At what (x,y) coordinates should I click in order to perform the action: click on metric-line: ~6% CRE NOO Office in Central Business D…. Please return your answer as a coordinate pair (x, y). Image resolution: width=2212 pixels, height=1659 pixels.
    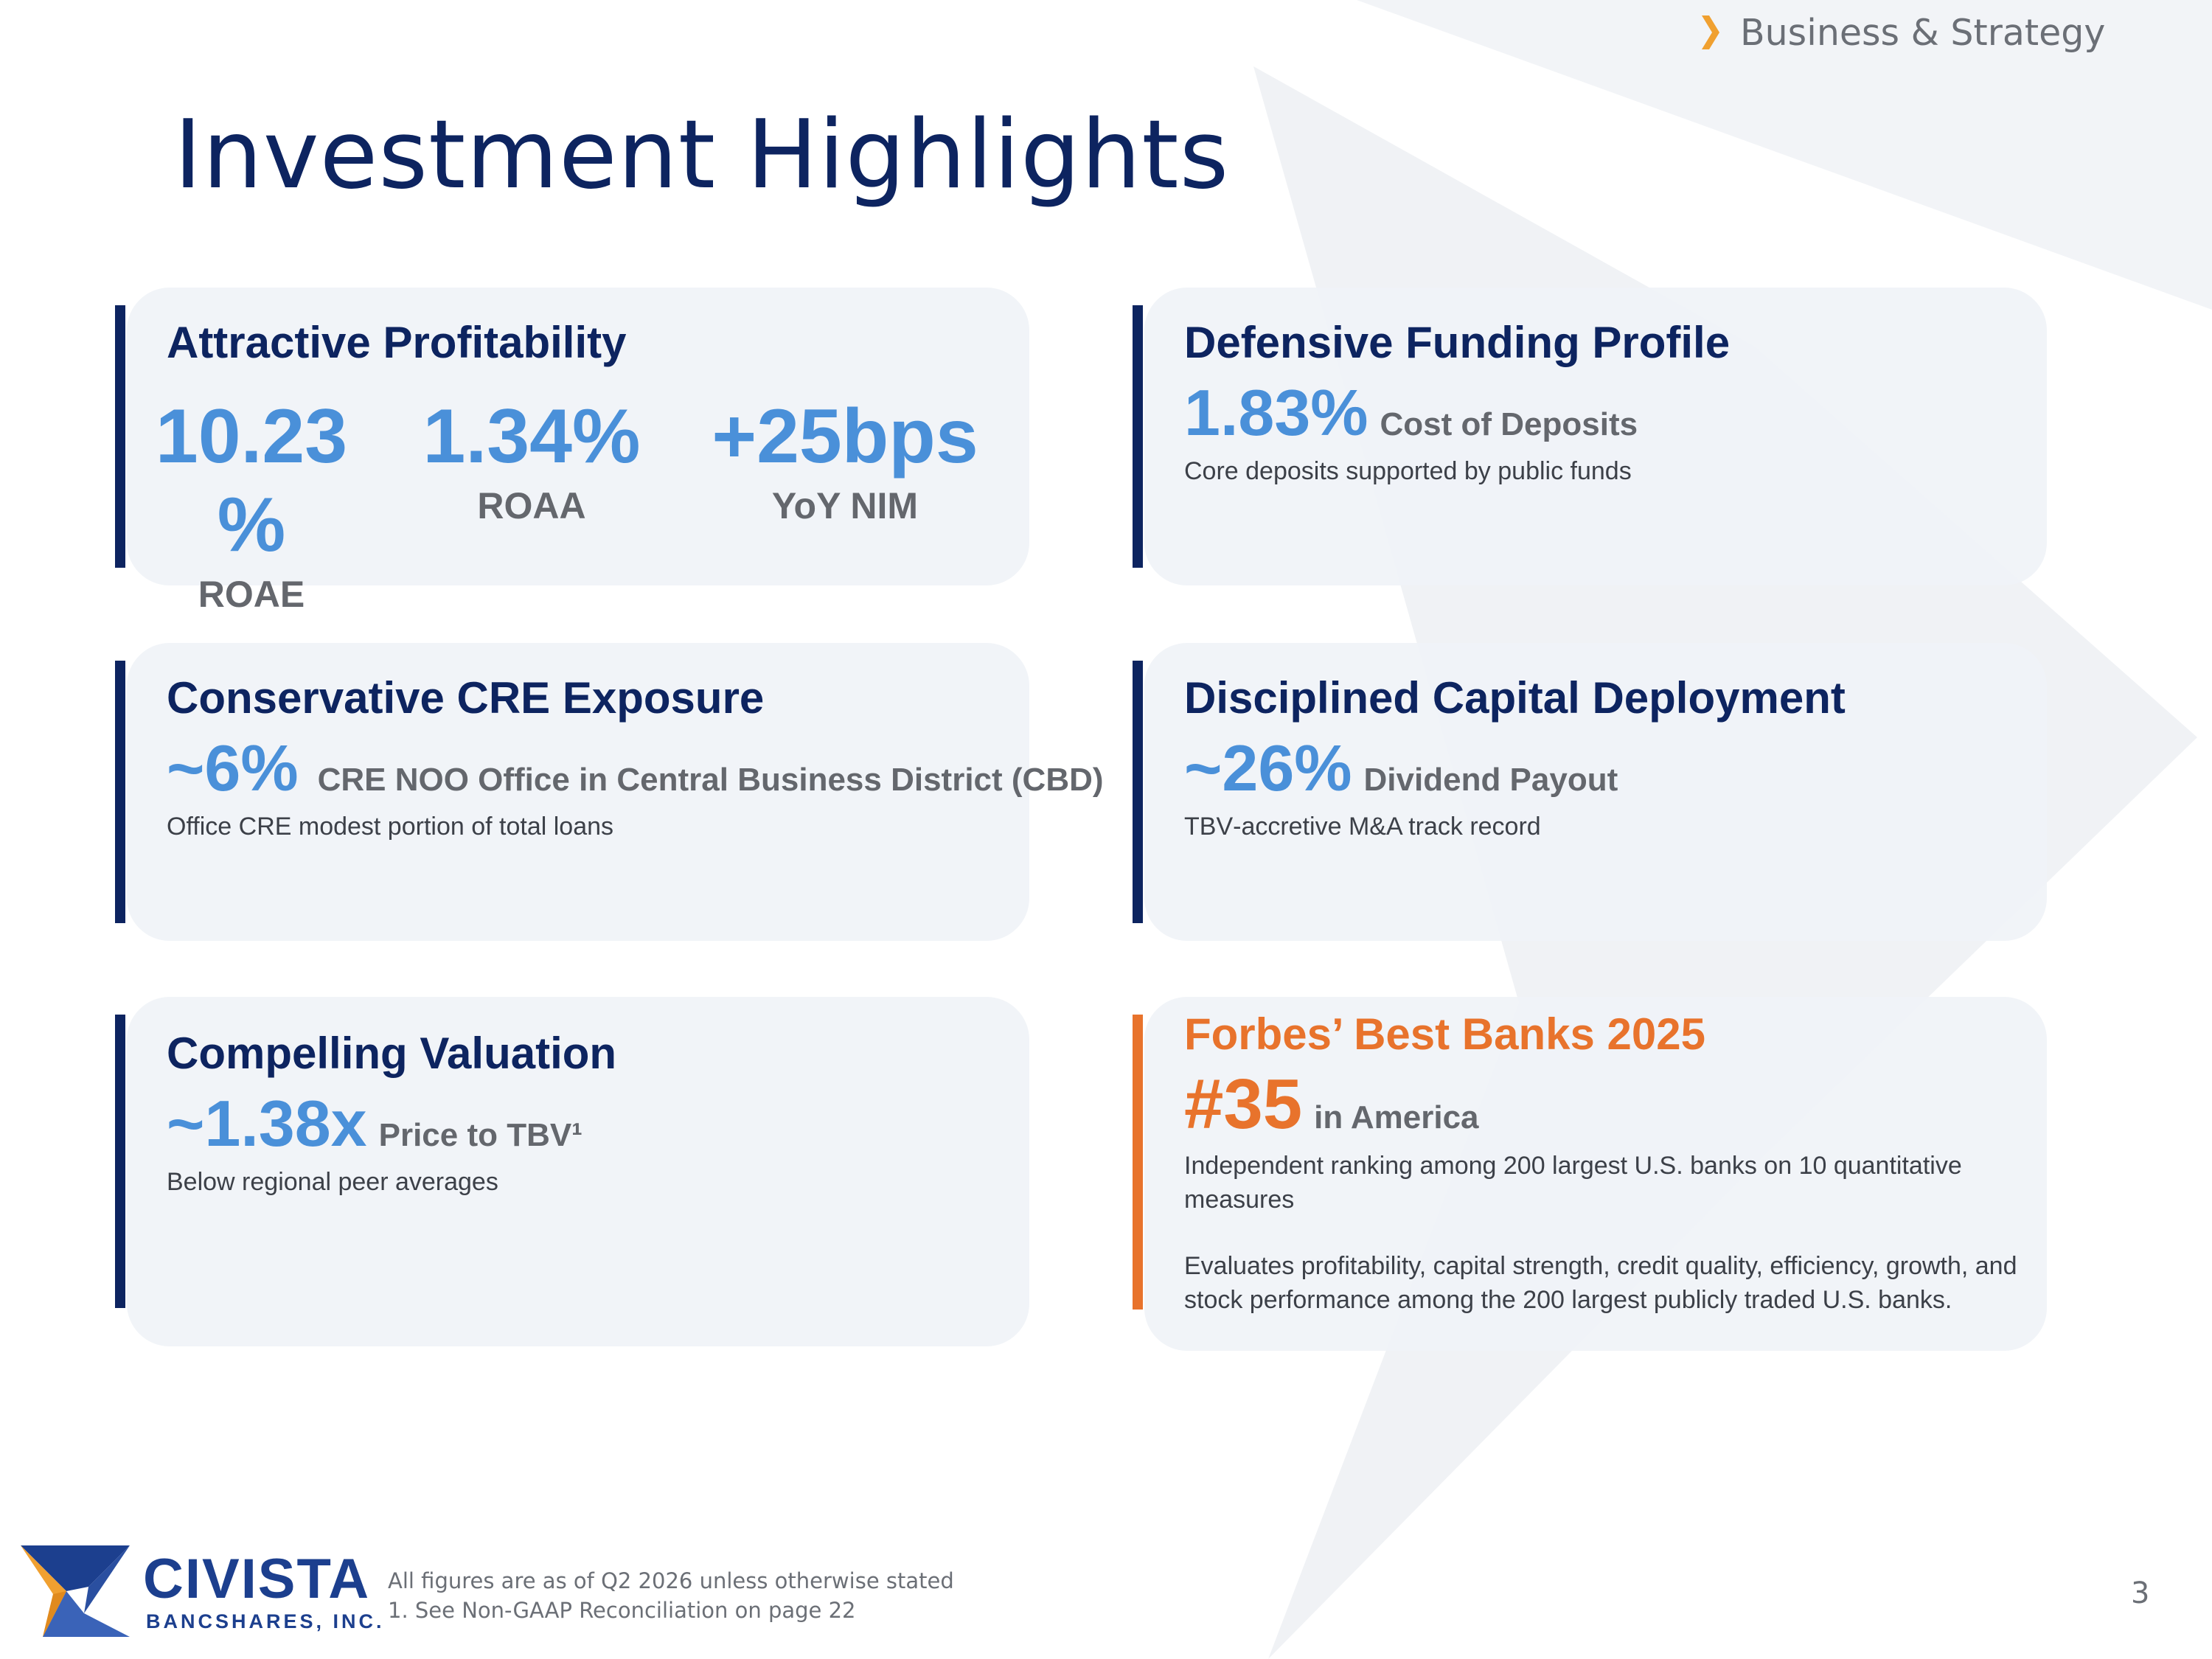
    Looking at the image, I should click on (635, 768).